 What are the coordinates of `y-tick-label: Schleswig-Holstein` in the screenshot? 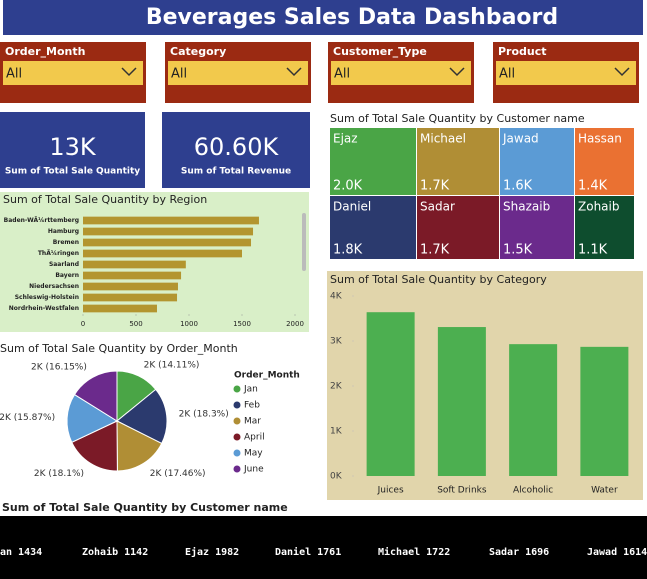 It's located at (47, 297).